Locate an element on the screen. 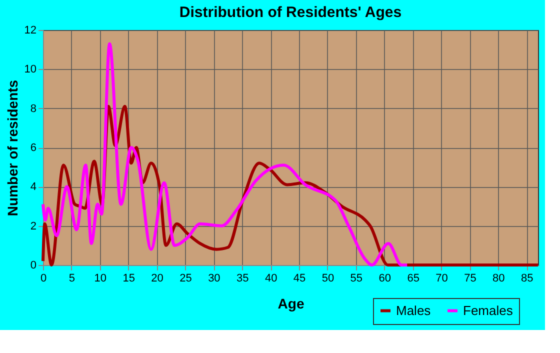 Image resolution: width=560 pixels, height=353 pixels. x-tick-label: 65 is located at coordinates (413, 278).